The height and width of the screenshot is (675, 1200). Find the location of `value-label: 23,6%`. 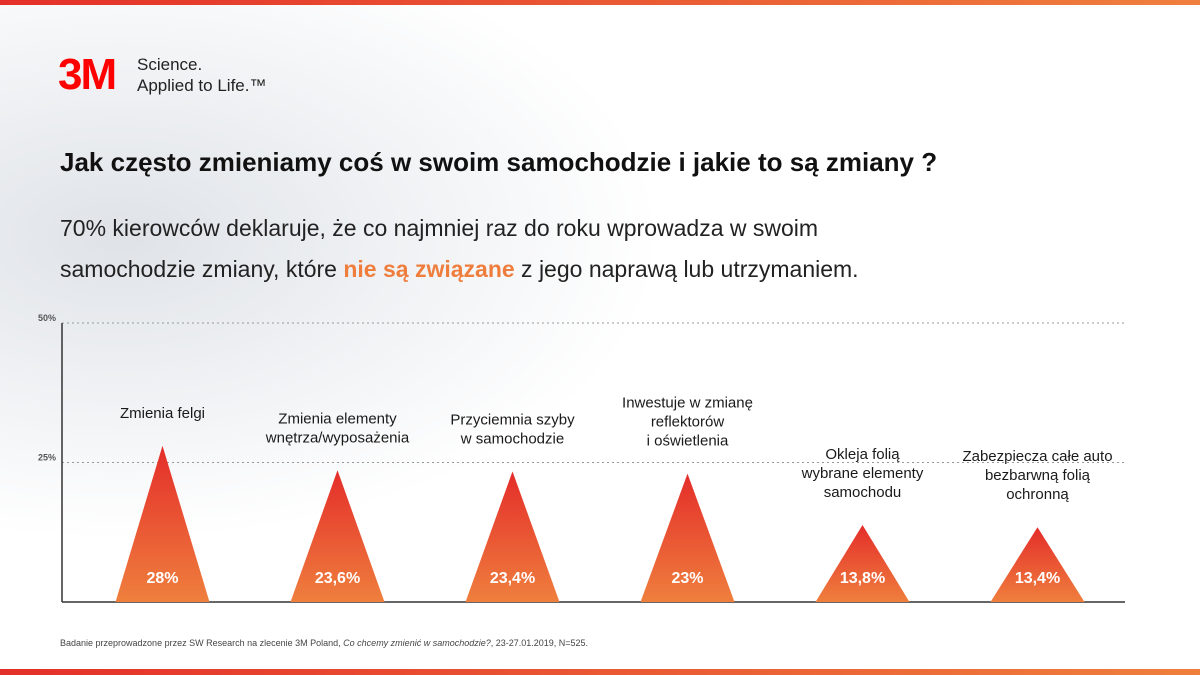

value-label: 23,6% is located at coordinates (337, 578).